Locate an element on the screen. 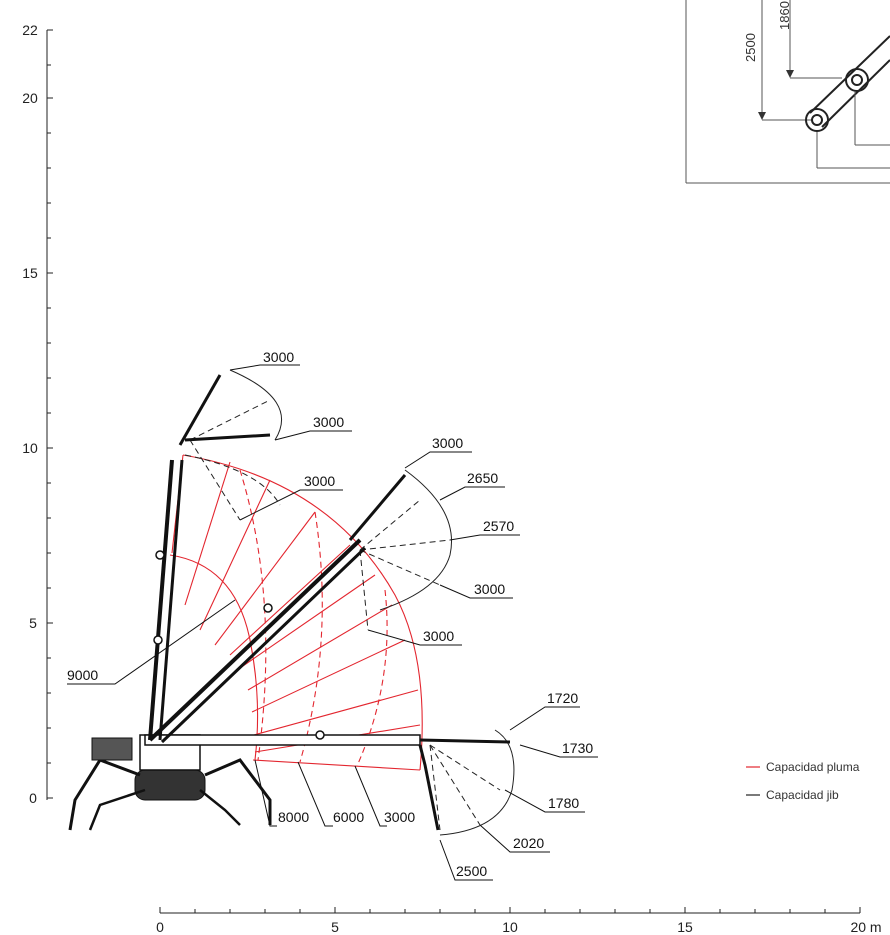 Image resolution: width=890 pixels, height=935 pixels. y-tick-0: 0 is located at coordinates (33, 798).